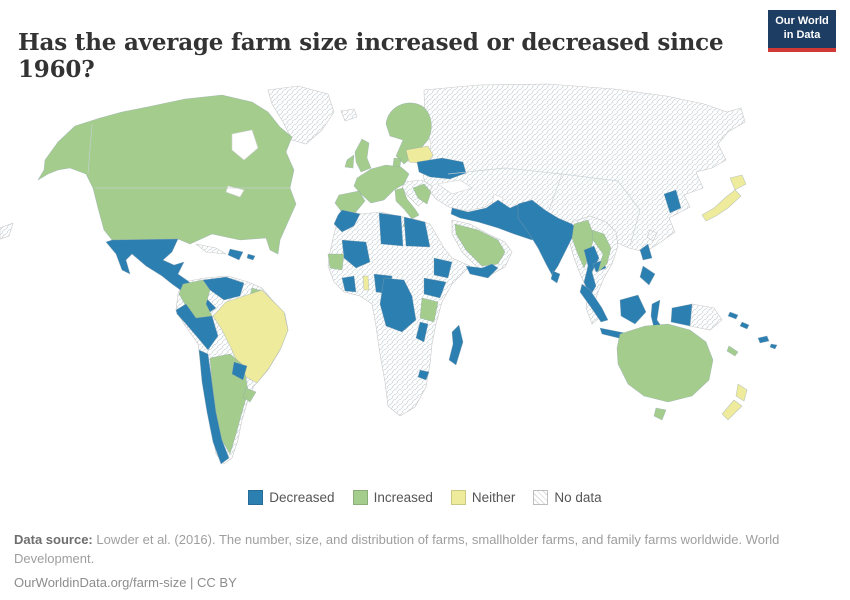  What do you see at coordinates (741, 392) in the screenshot?
I see `region-new-zealand-north` at bounding box center [741, 392].